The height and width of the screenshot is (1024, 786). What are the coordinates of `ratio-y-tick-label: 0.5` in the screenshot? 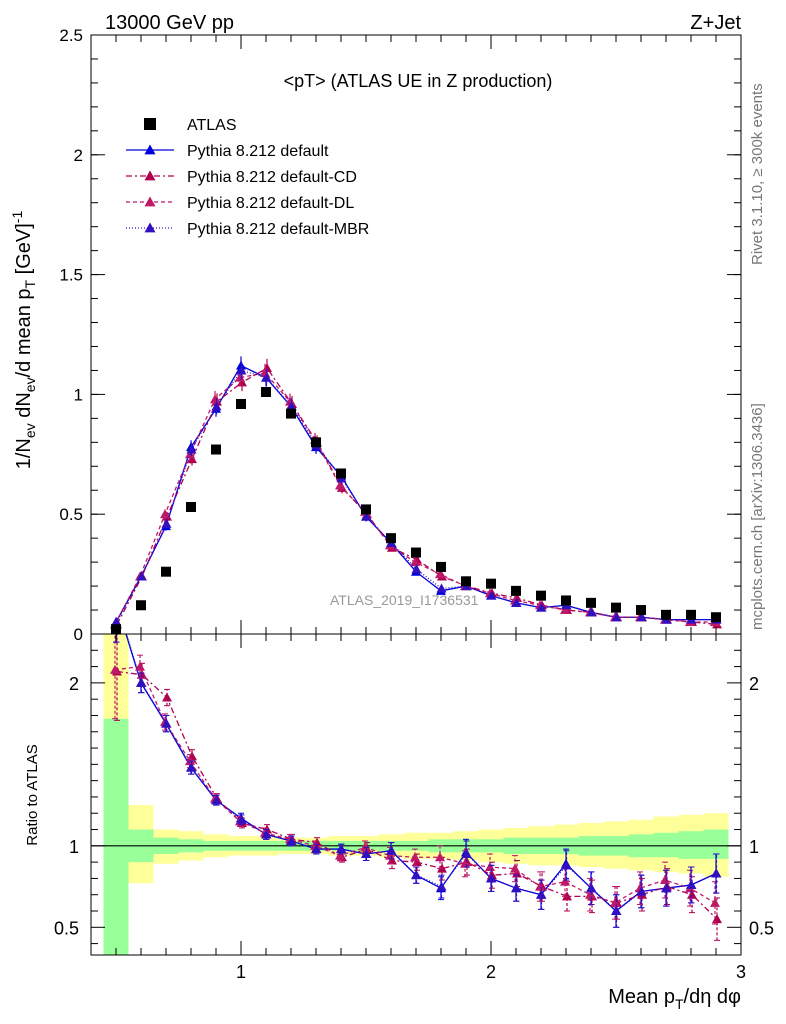 It's located at (66, 928).